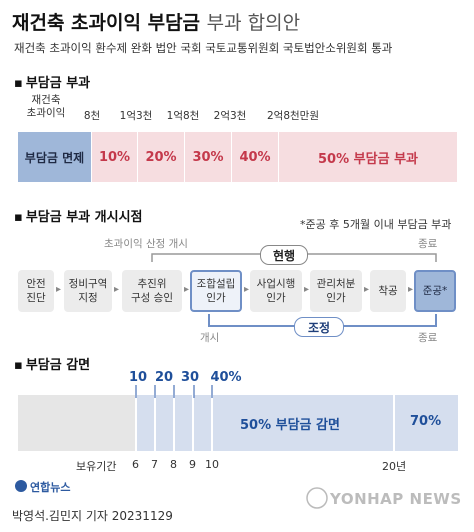  What do you see at coordinates (276, 284) in the screenshot?
I see `step-project-l1: 사업시행` at bounding box center [276, 284].